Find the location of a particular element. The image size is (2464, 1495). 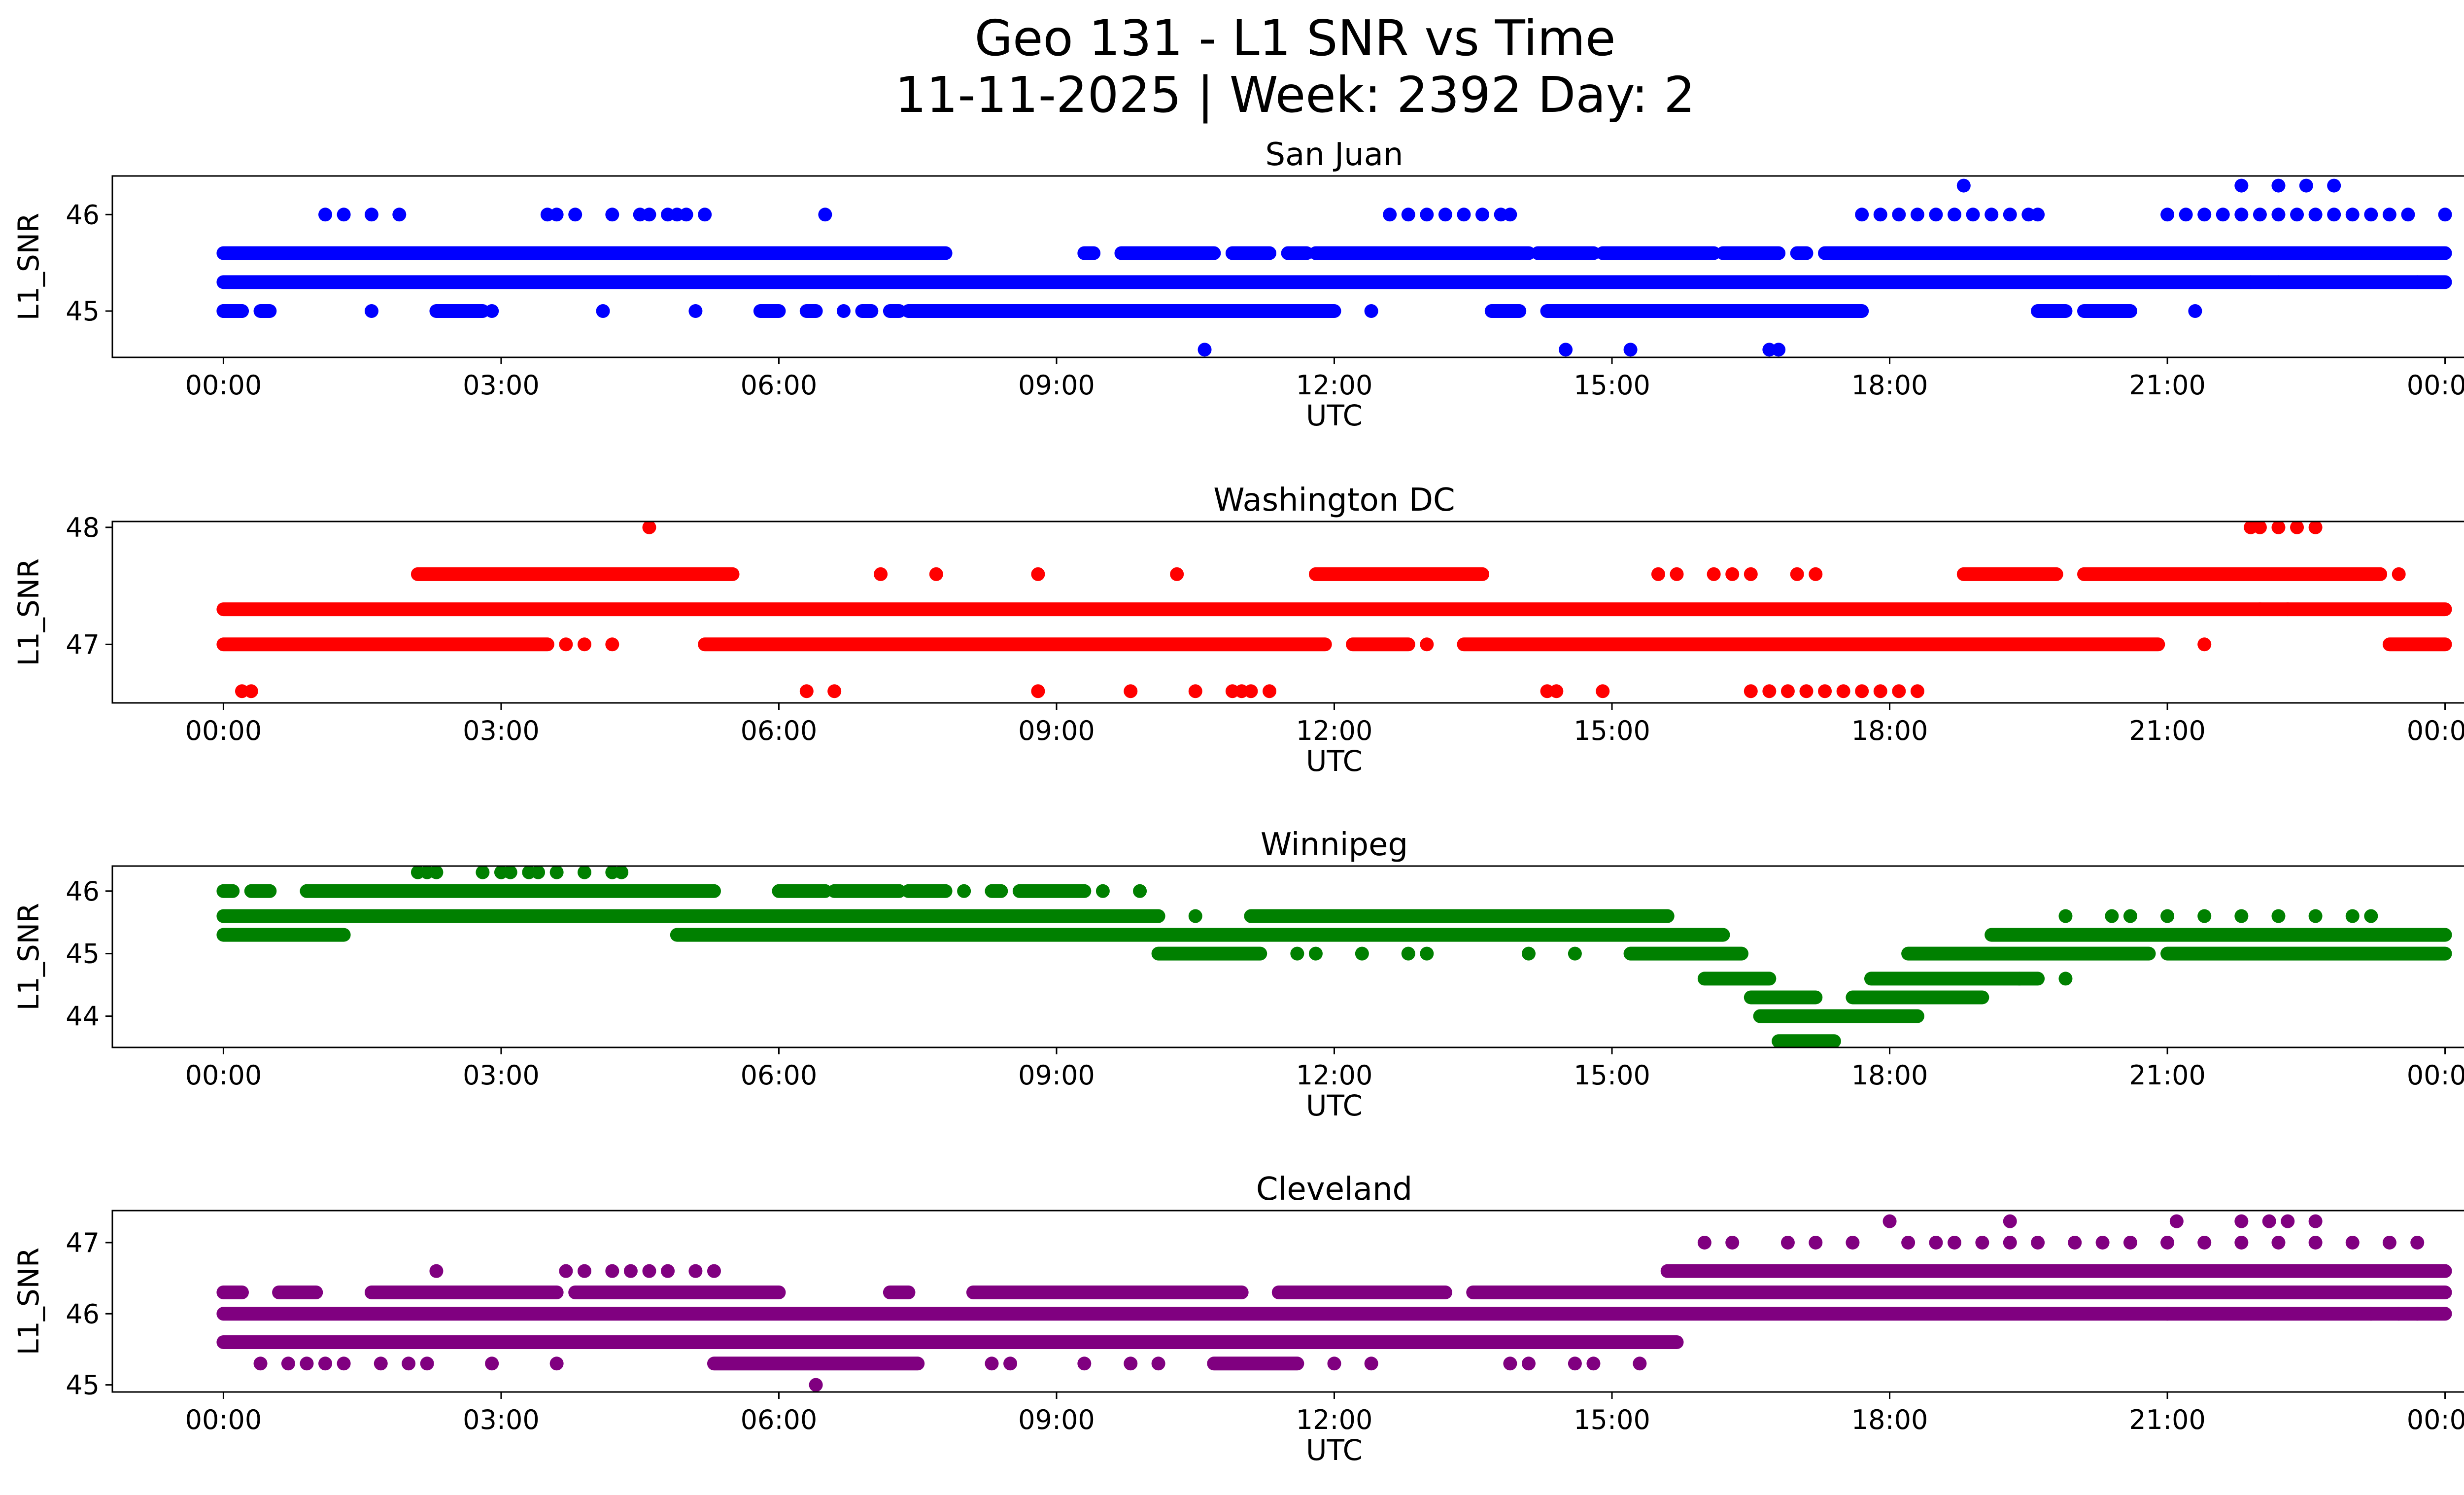

y-tick-label: 47 is located at coordinates (83, 644).